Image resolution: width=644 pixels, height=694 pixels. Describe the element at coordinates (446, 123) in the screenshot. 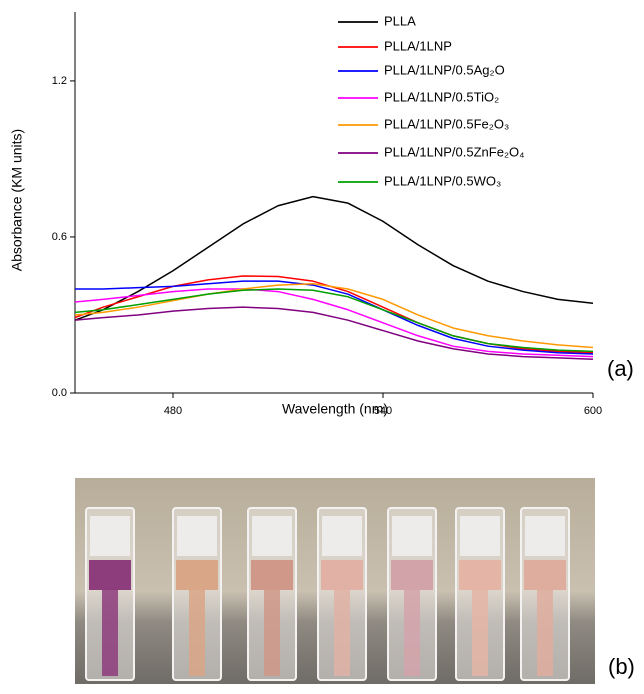

I see `legend-label: PLLA/1LNP/0.5Fe₂O₃` at that location.